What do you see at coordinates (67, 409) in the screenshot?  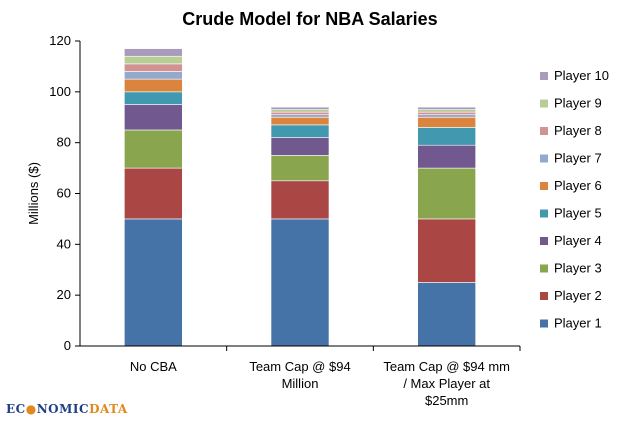 I see `economicdata-logo: EC●NOMICDATA` at bounding box center [67, 409].